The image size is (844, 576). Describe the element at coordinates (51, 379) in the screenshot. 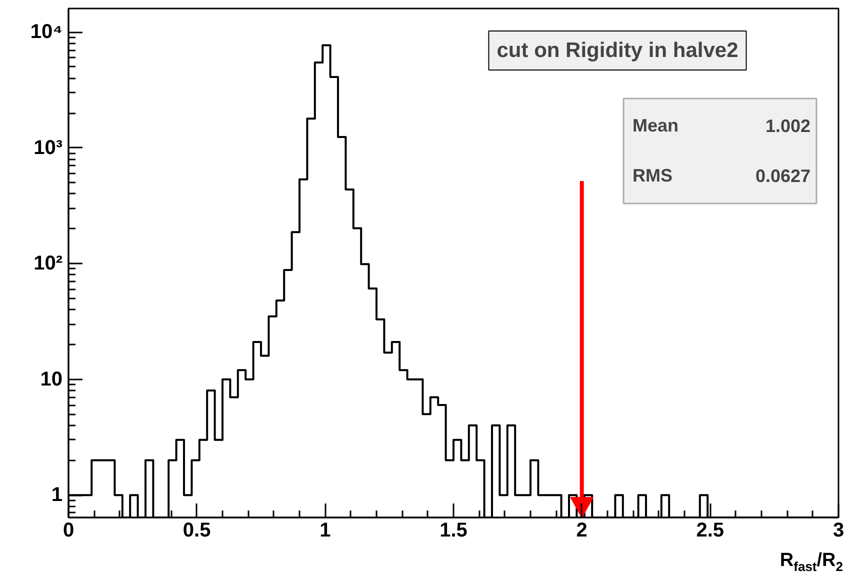

I see `y-tick-label: 10` at that location.